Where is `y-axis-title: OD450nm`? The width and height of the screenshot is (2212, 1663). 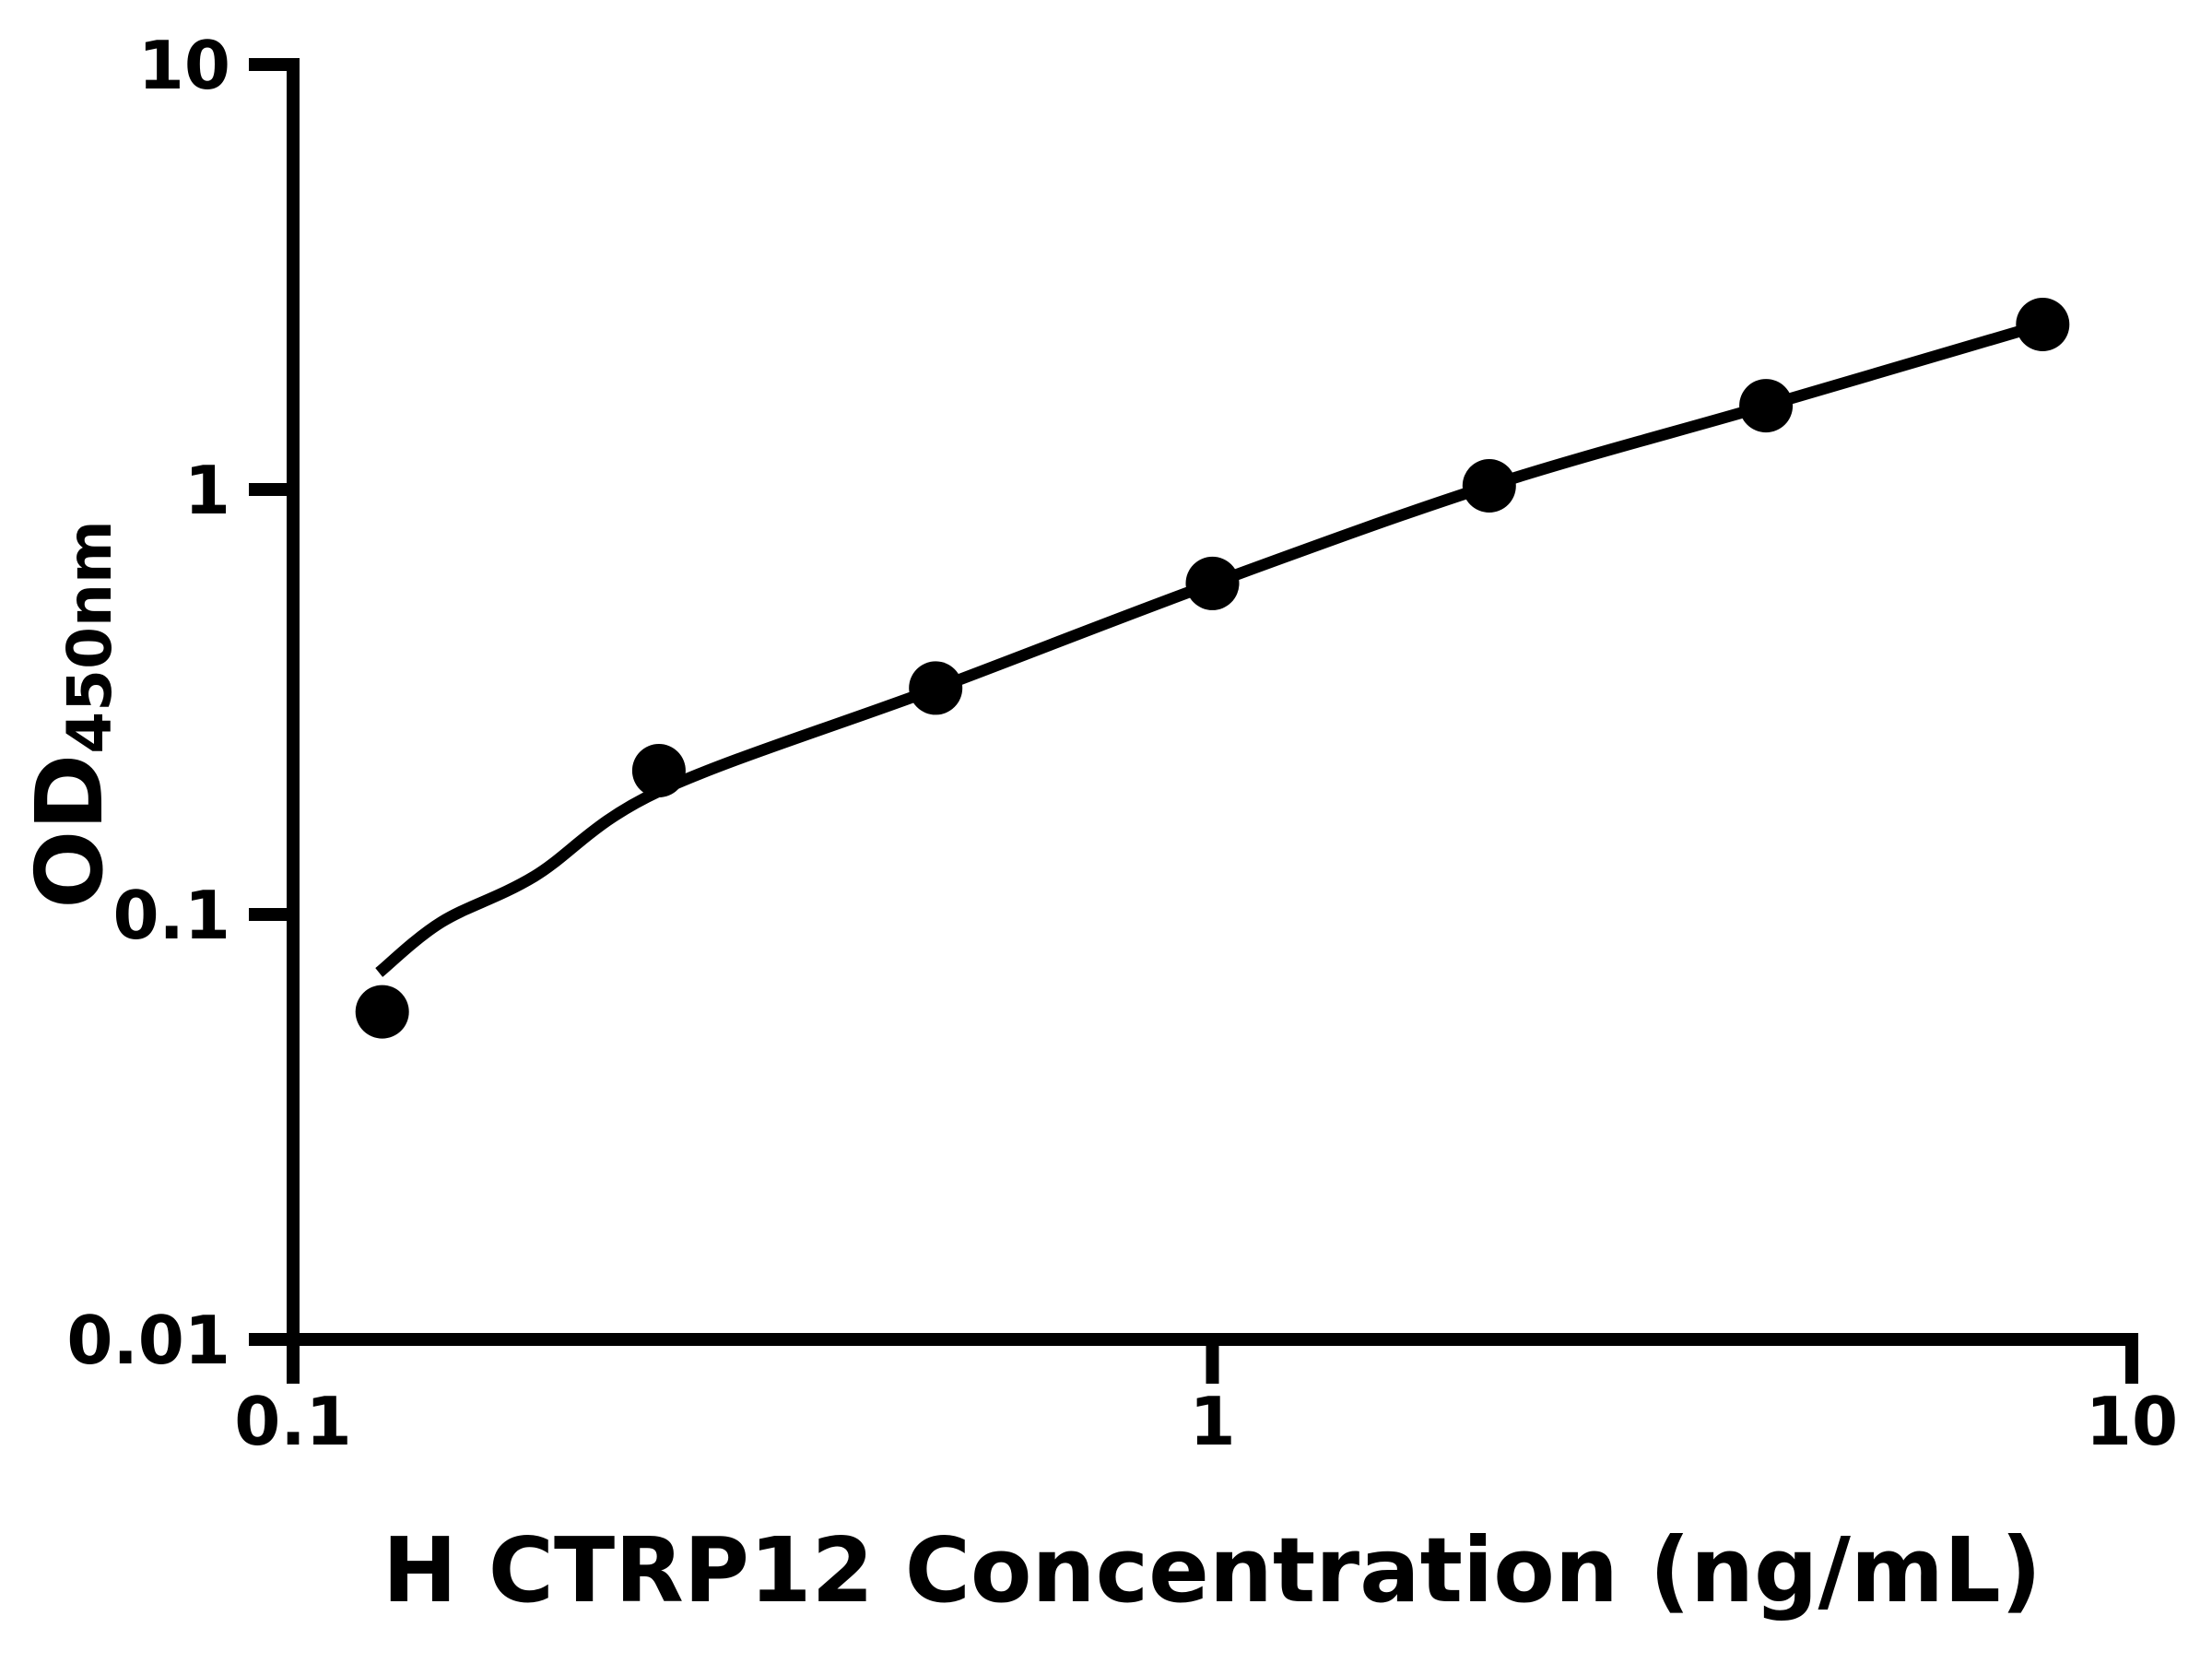 y-axis-title: OD450nm is located at coordinates (70, 714).